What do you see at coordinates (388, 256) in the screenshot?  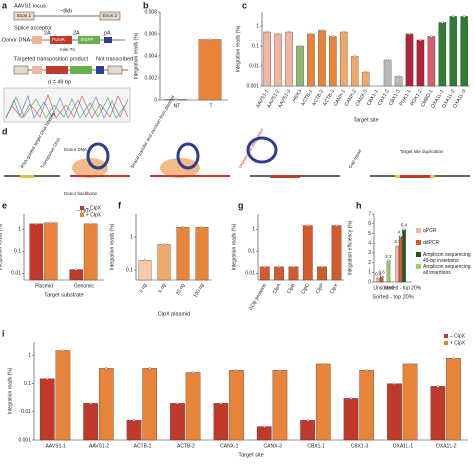 I see `value-label: 2.2` at bounding box center [388, 256].